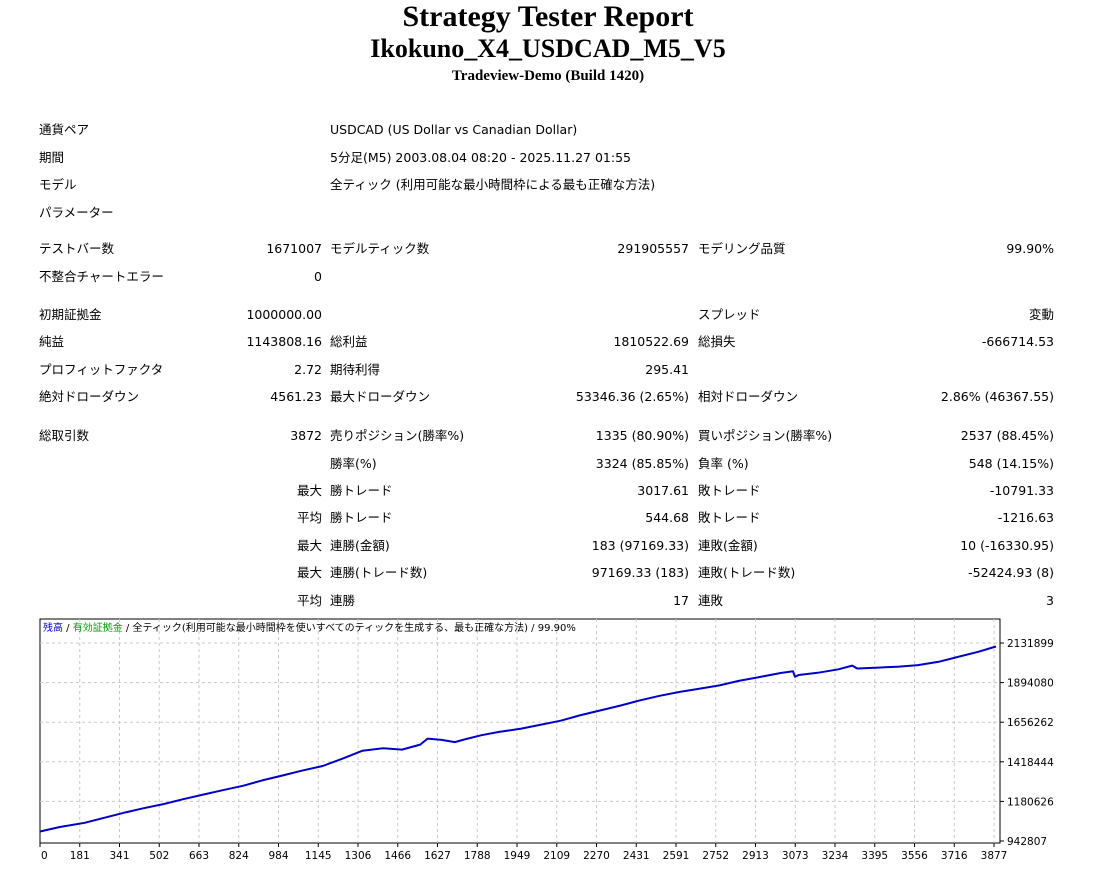 Image resolution: width=1096 pixels, height=869 pixels. What do you see at coordinates (380, 396) in the screenshot?
I see `max-drawdown-label: 最大ドローダウン` at bounding box center [380, 396].